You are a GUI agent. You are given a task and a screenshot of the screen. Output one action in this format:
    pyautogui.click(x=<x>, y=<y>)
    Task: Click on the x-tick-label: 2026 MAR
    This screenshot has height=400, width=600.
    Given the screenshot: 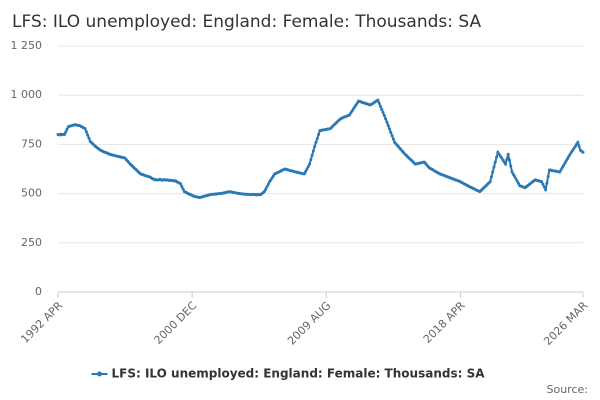 What is the action you would take?
    pyautogui.click(x=565, y=323)
    